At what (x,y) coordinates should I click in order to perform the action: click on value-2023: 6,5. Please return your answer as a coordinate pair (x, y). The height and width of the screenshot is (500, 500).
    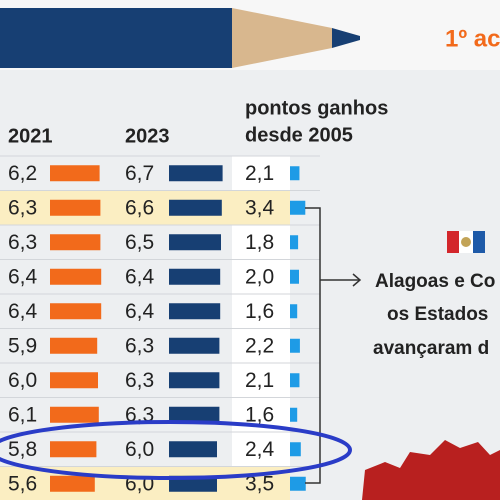
    Looking at the image, I should click on (139, 242).